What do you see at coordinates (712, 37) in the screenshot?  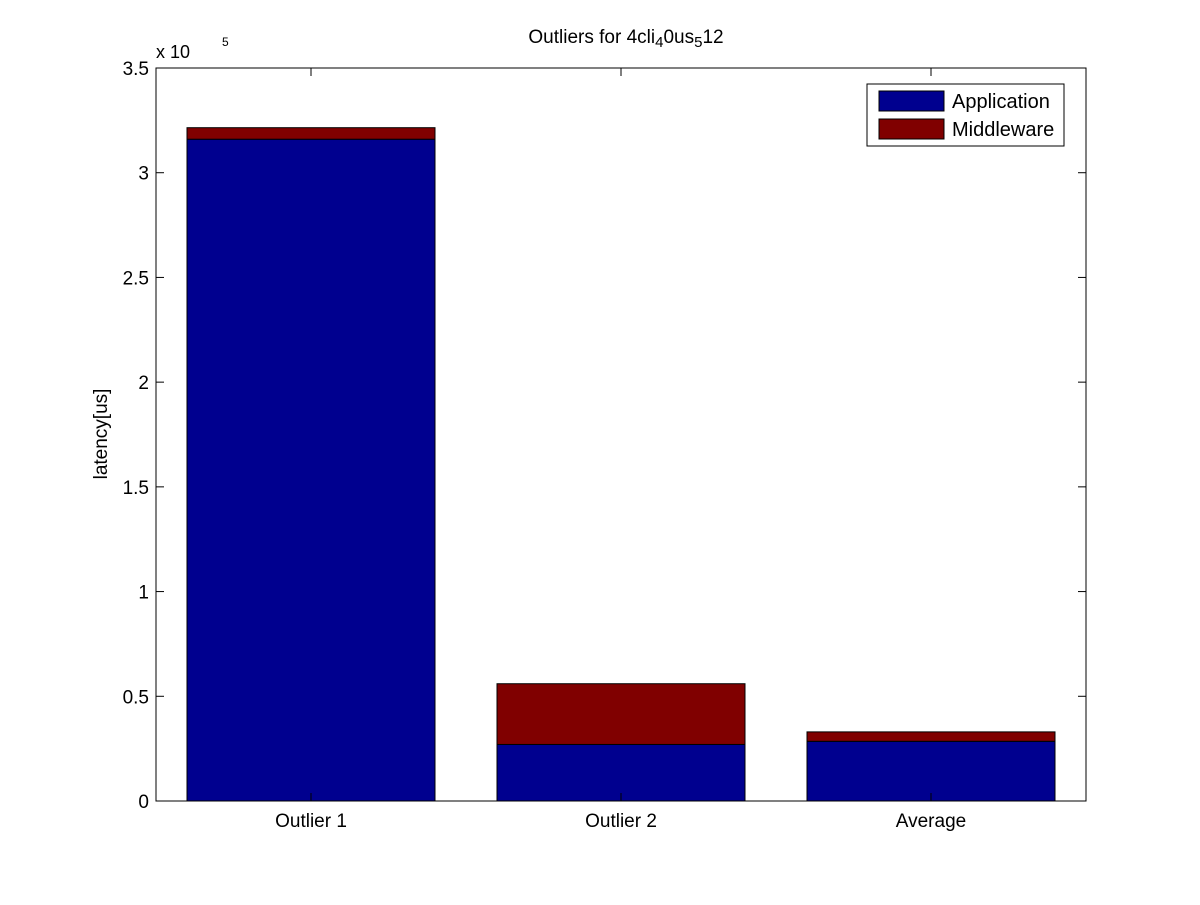 I see `title-segment: 12` at bounding box center [712, 37].